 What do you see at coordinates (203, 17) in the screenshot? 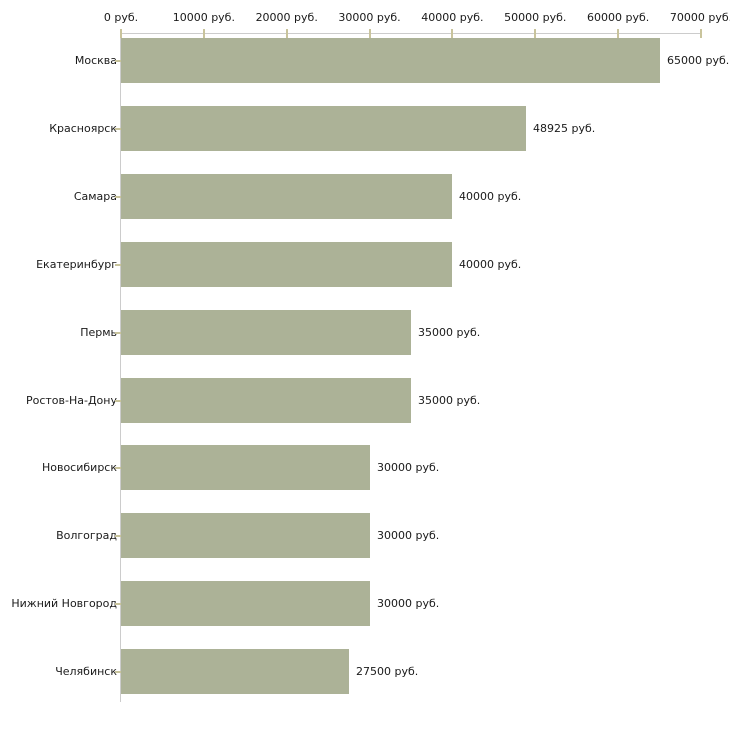
I see `x-tick-label: 10000 руб.` at bounding box center [203, 17].